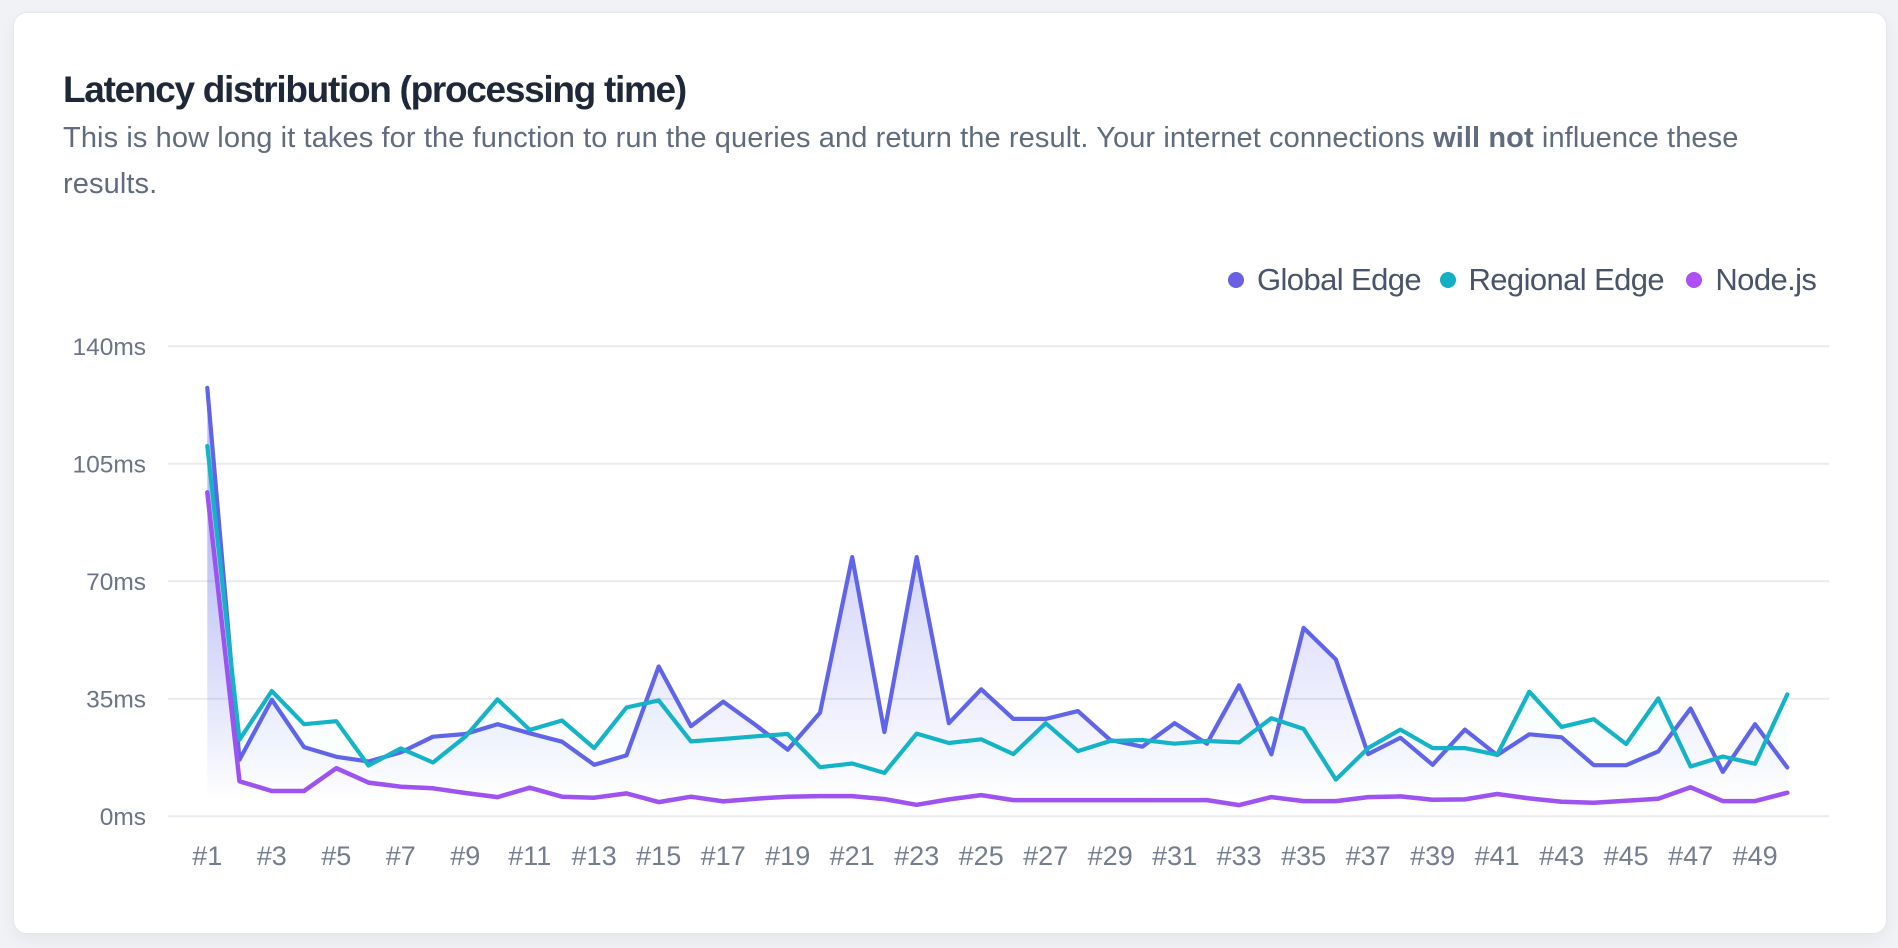  Describe the element at coordinates (1045, 856) in the screenshot. I see `svg-text: #27` at that location.